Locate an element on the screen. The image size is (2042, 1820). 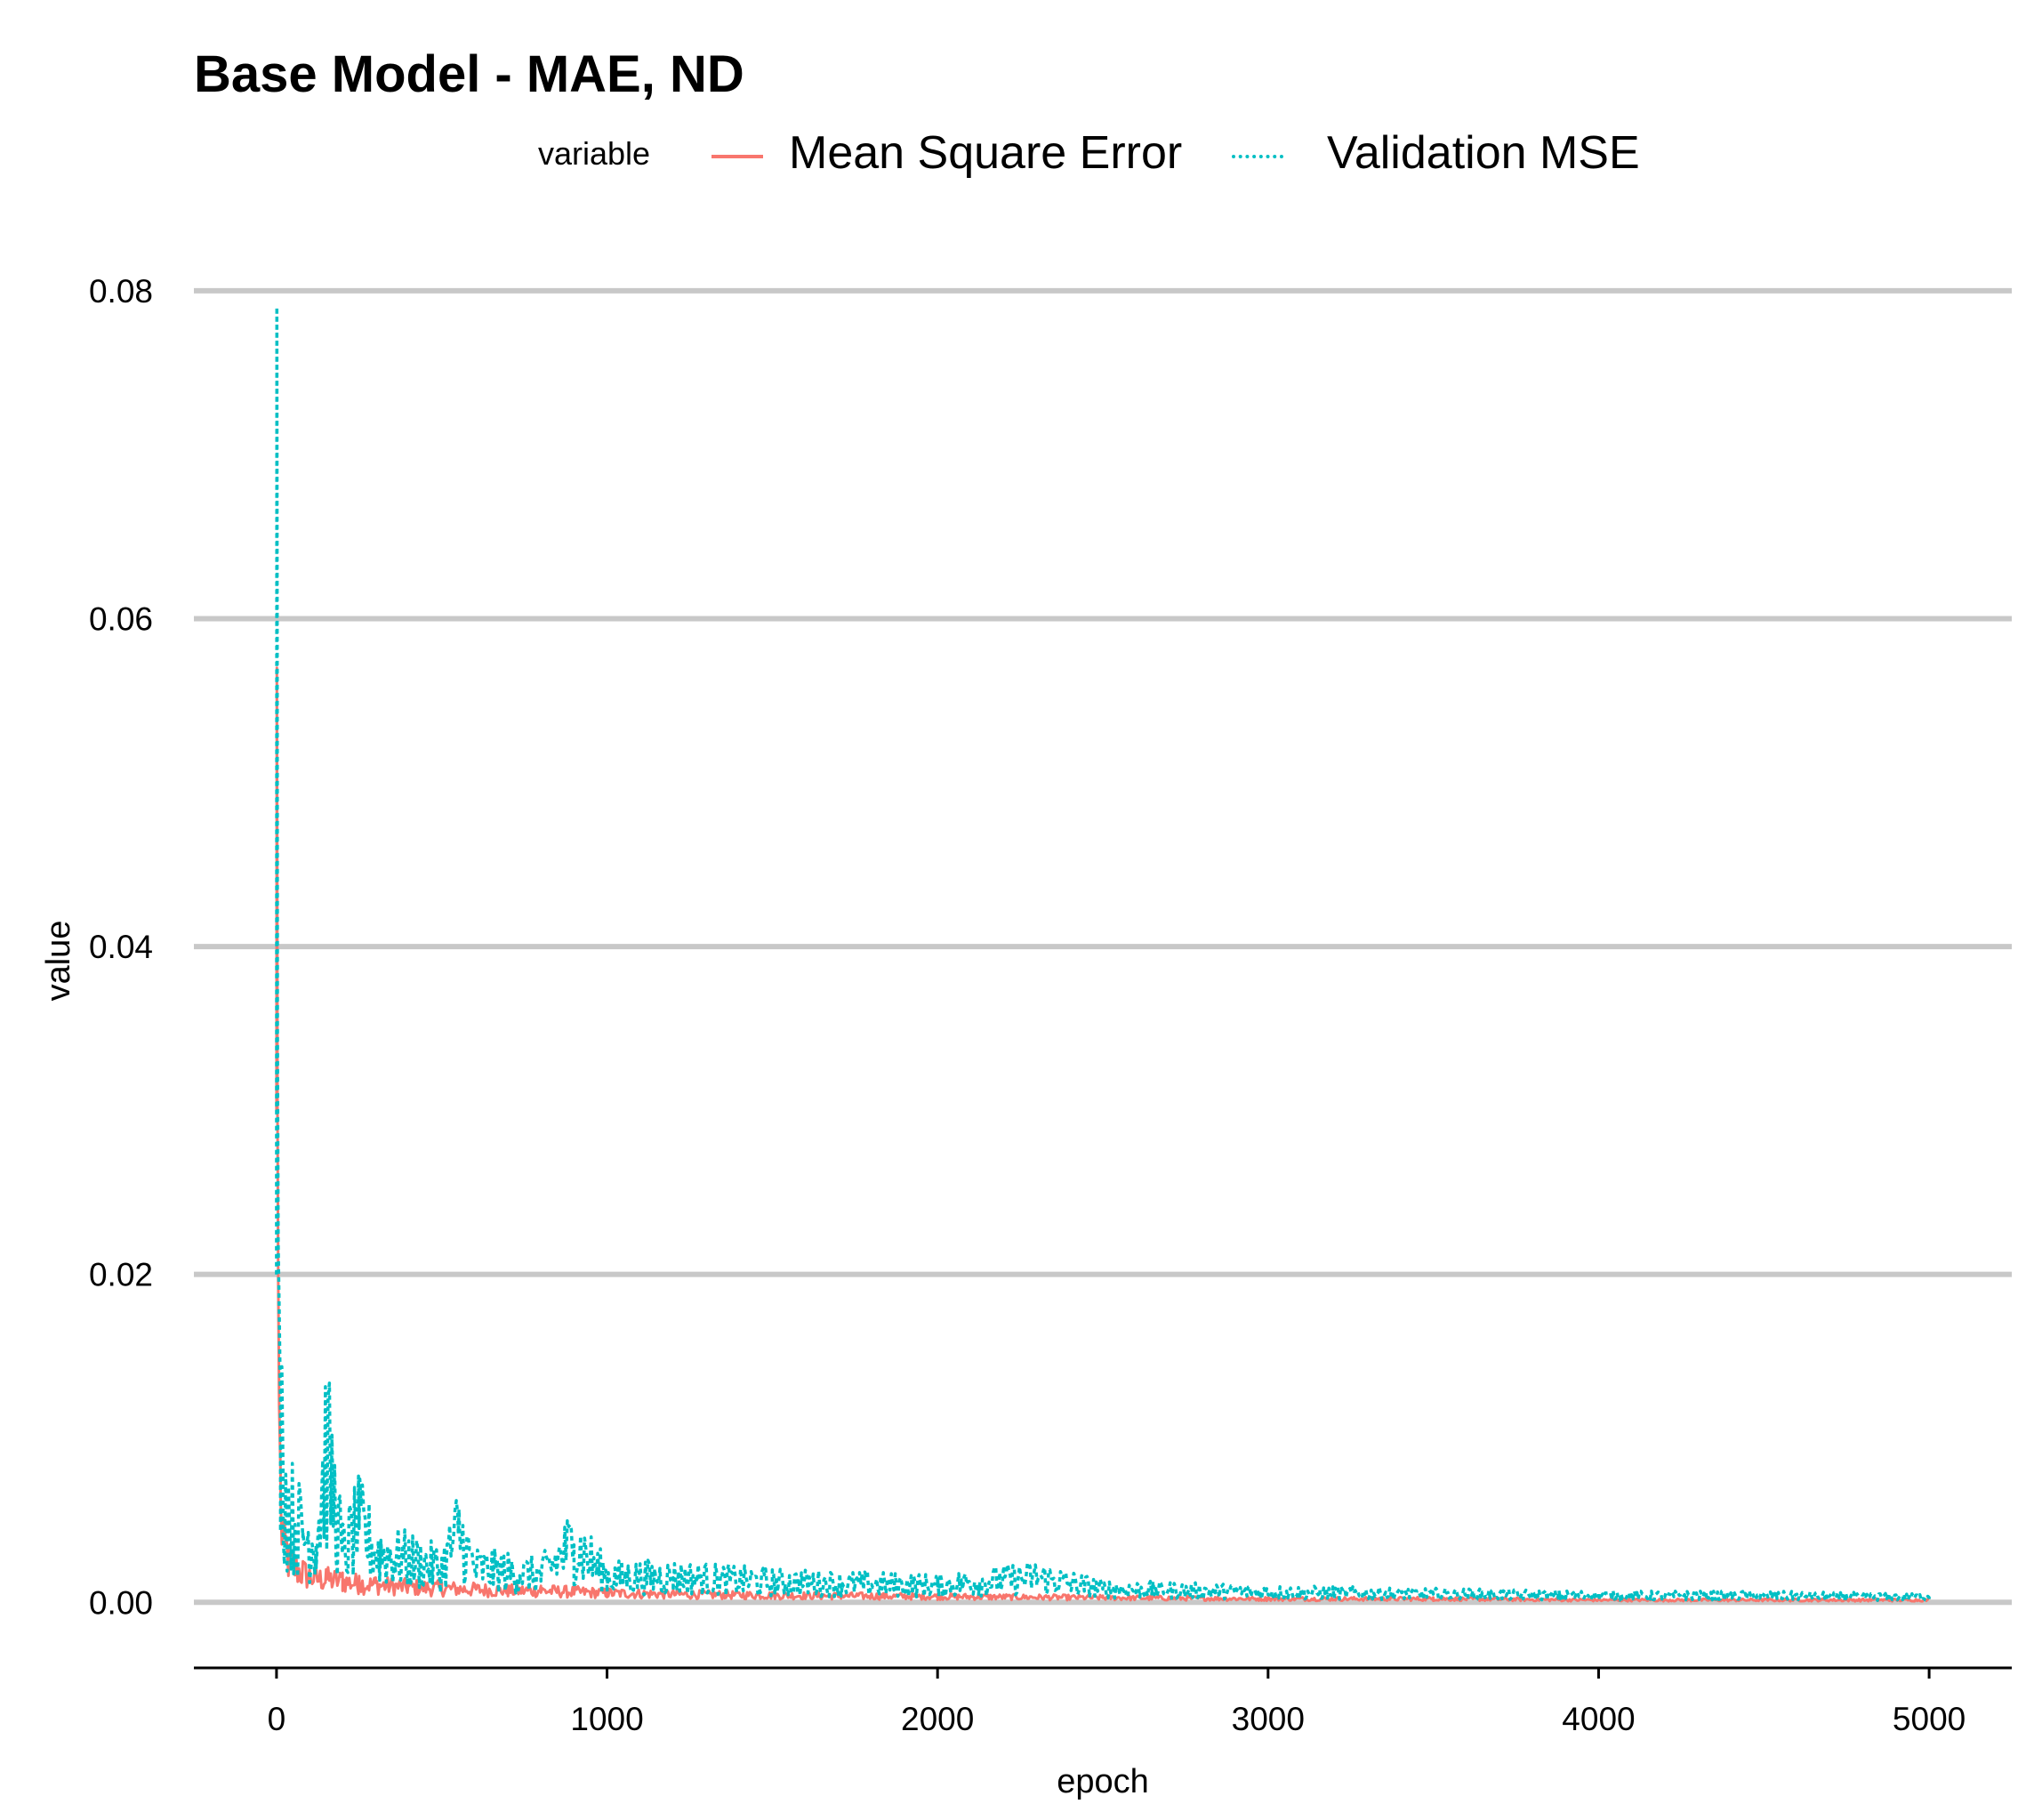
x-axis-title: epoch is located at coordinates (1103, 1781).